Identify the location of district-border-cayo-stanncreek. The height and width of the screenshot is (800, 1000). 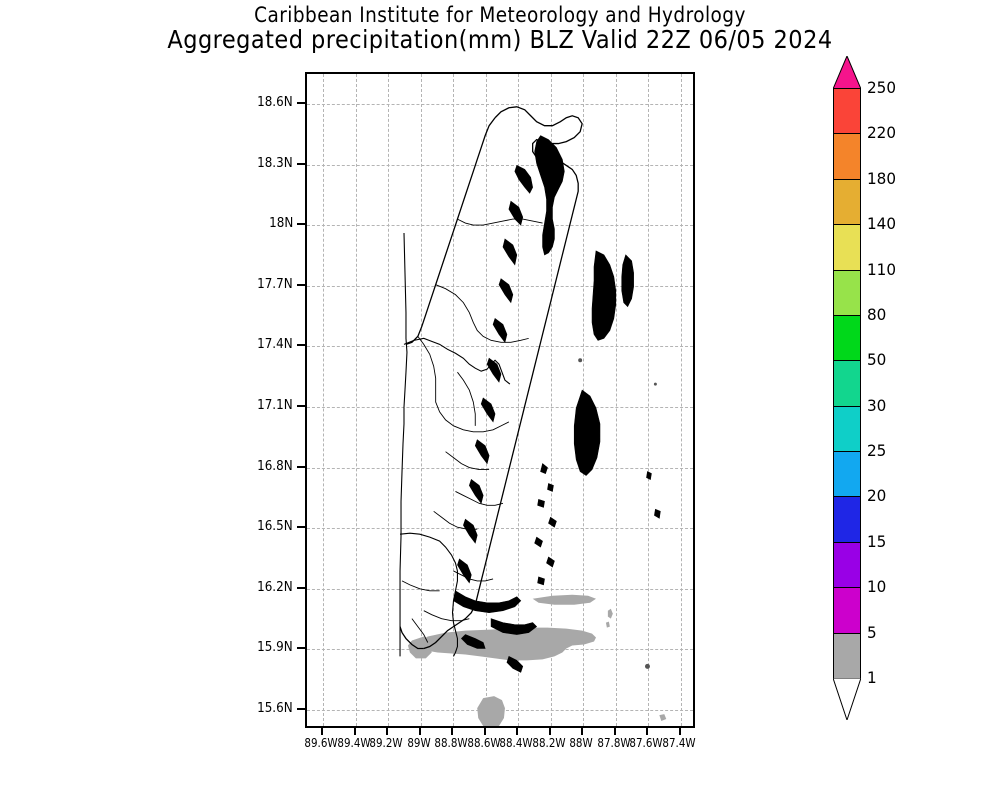
(479, 498).